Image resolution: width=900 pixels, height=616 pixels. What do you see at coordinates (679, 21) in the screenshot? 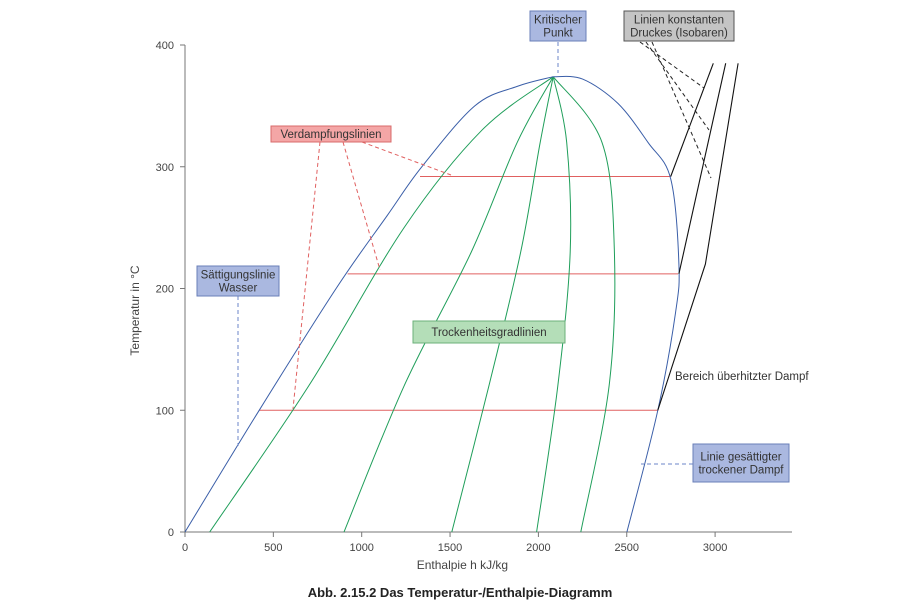
I see `isobaren-text: Linien konstanten` at bounding box center [679, 21].